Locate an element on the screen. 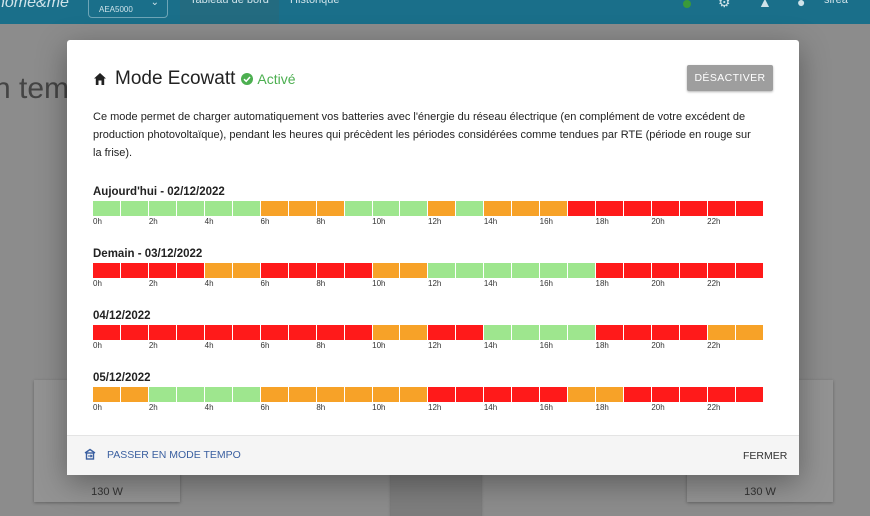 This screenshot has height=516, width=870. hour-bar is located at coordinates (428, 332).